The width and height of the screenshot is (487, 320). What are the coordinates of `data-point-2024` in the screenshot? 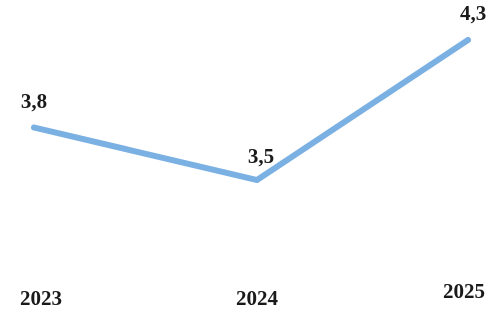 It's located at (257, 180).